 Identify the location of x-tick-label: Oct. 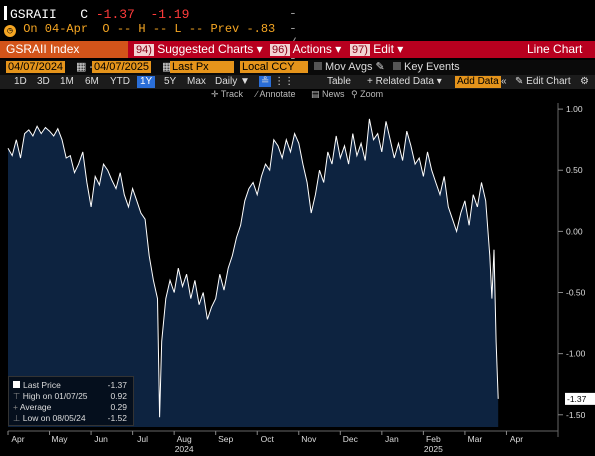
(268, 439).